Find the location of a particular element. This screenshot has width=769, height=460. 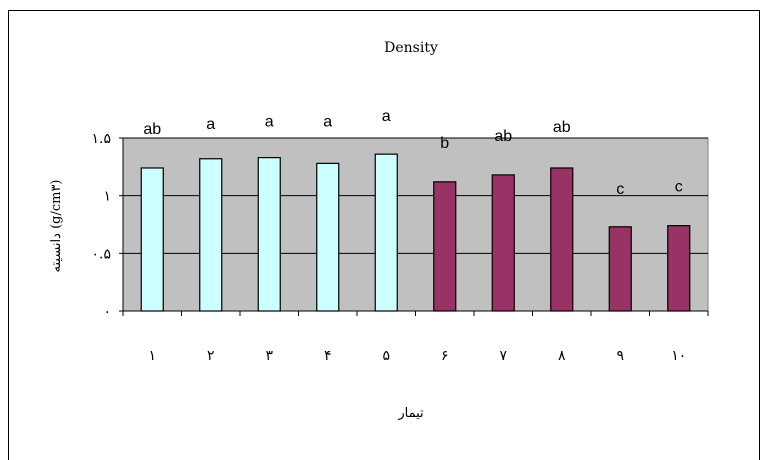

x-tick-label: ۸ is located at coordinates (562, 356).